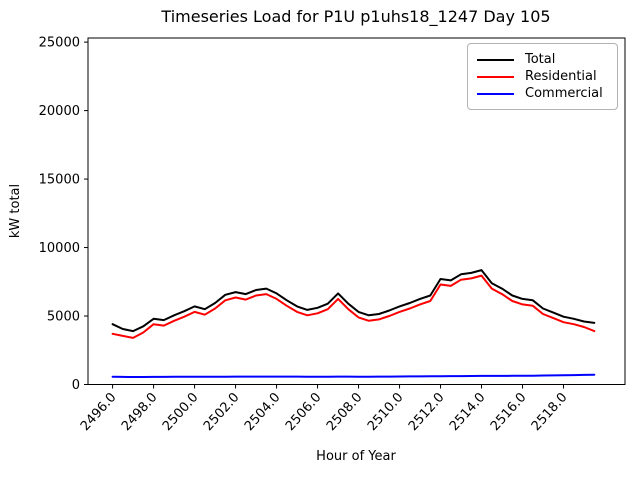 This screenshot has width=640, height=480. Describe the element at coordinates (345, 412) in the screenshot. I see `x-tick-label: 2508.0` at that location.